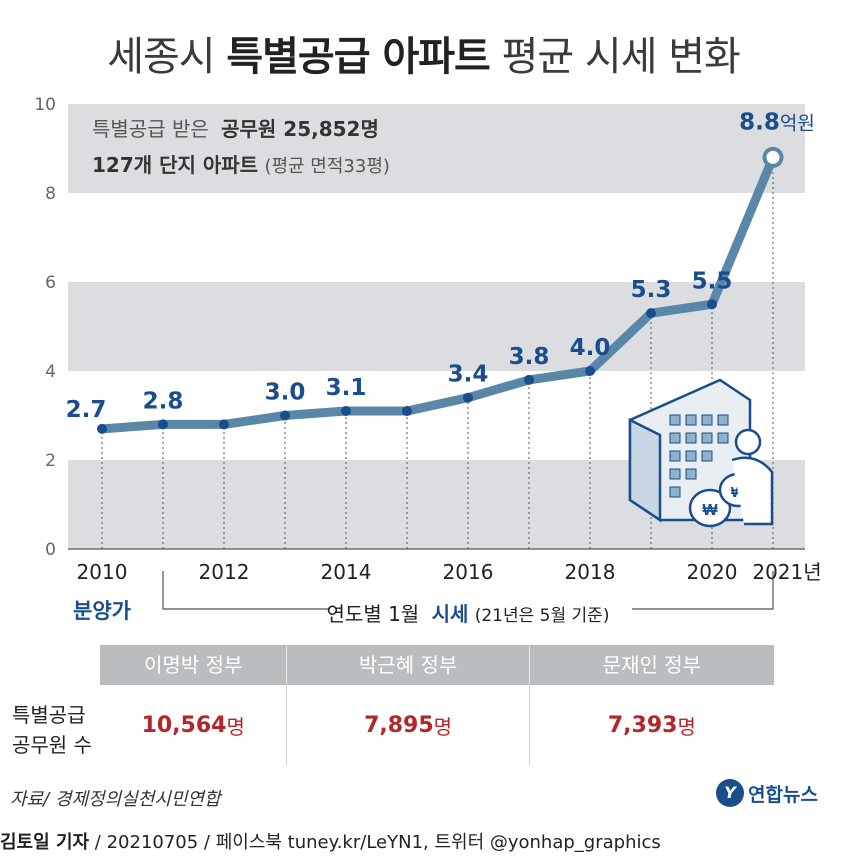  What do you see at coordinates (373, 614) in the screenshot?
I see `bracket-caption-pre: 연도별 1월` at bounding box center [373, 614].